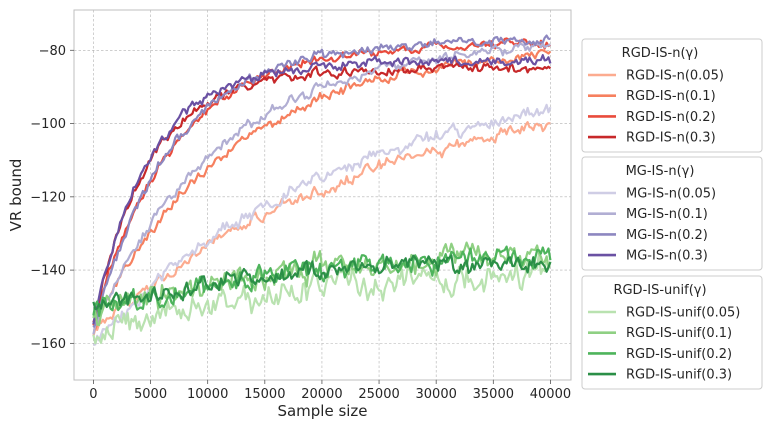  I want to click on x-tick-label: 10000, so click(207, 394).